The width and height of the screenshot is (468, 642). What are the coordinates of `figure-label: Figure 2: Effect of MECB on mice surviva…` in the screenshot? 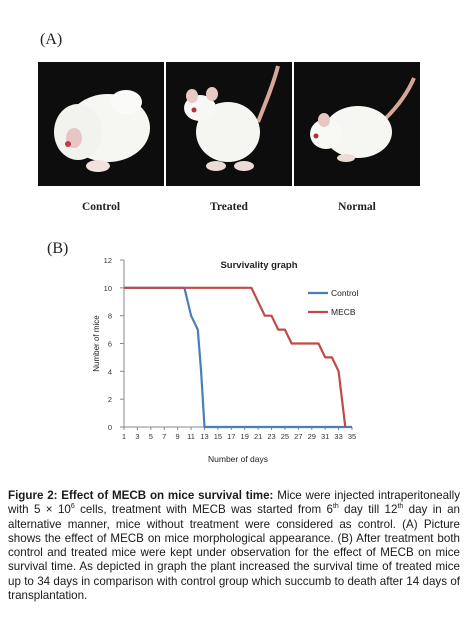 It's located at (141, 495).